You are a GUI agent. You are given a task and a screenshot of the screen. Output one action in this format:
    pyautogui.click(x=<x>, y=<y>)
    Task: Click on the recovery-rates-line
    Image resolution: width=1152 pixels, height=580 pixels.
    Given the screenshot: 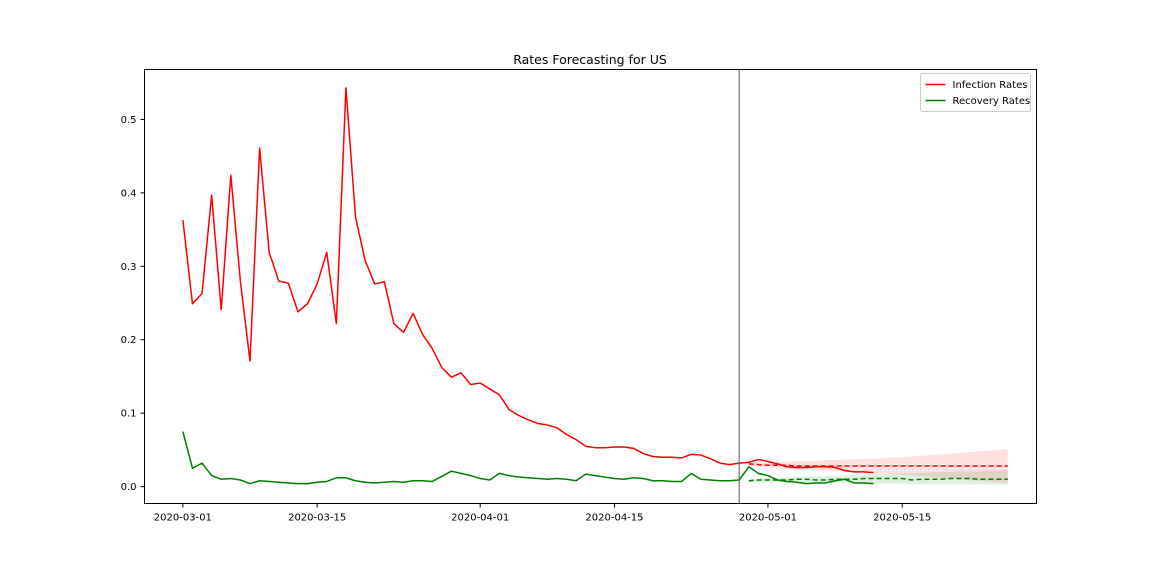 What is the action you would take?
    pyautogui.click(x=528, y=458)
    